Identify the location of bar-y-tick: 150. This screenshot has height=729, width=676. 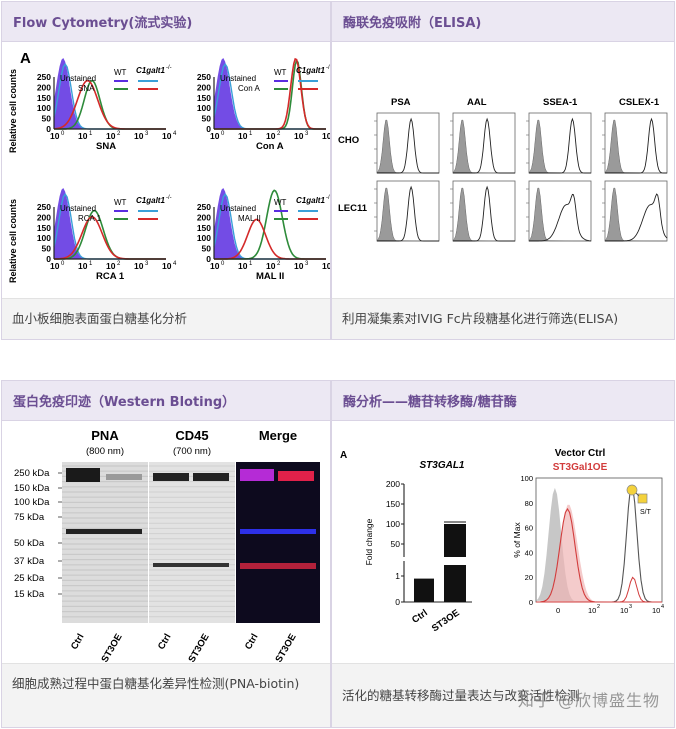
(393, 504).